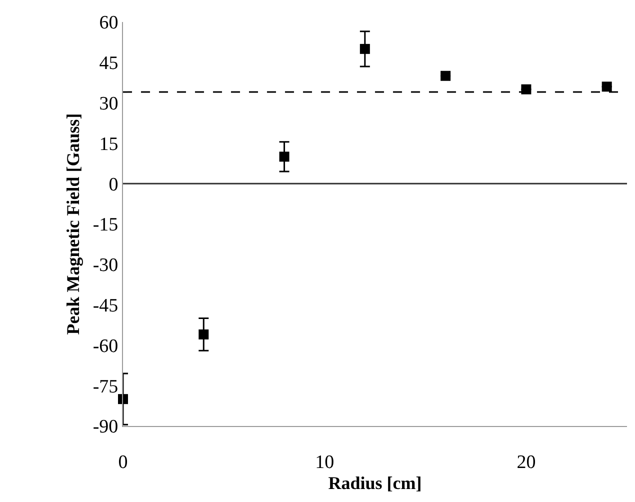 This screenshot has height=502, width=635. What do you see at coordinates (105, 225) in the screenshot?
I see `y-tick-label: -15` at bounding box center [105, 225].